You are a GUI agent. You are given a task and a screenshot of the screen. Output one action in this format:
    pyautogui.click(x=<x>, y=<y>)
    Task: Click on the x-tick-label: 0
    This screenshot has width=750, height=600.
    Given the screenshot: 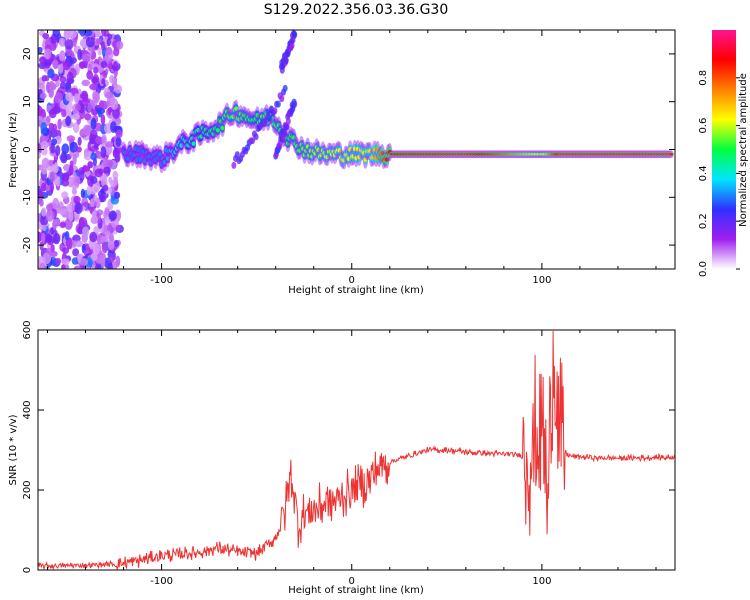 What is the action you would take?
    pyautogui.click(x=352, y=581)
    